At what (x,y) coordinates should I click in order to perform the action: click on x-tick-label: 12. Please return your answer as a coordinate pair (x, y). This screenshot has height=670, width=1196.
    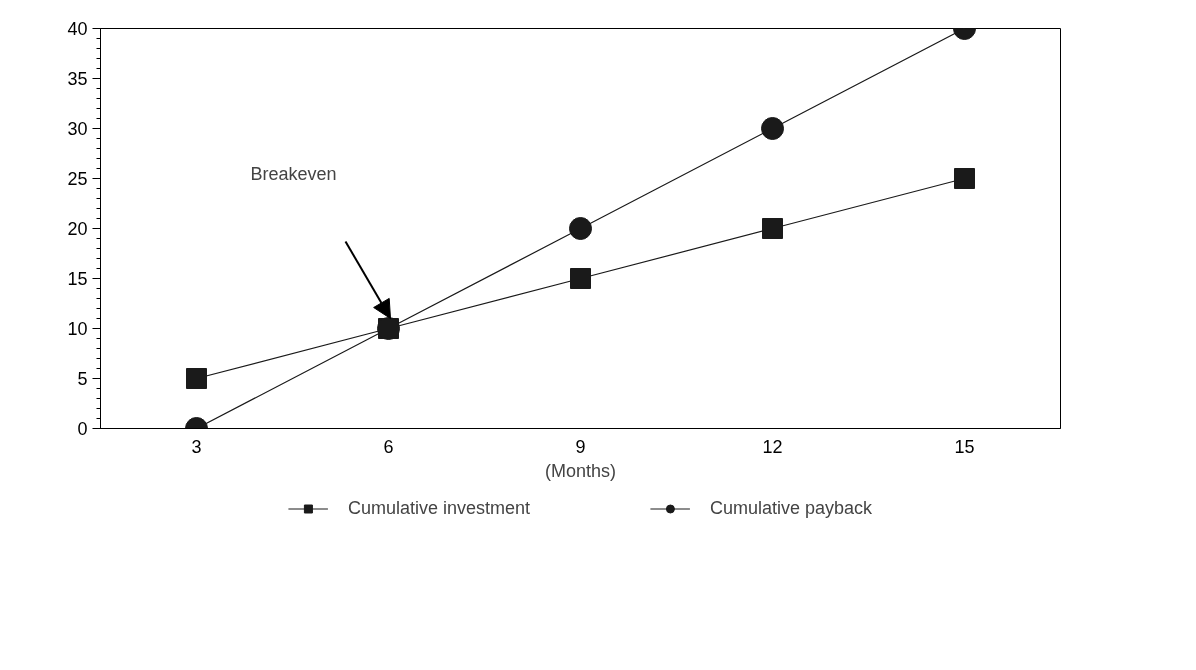
    Looking at the image, I should click on (772, 446).